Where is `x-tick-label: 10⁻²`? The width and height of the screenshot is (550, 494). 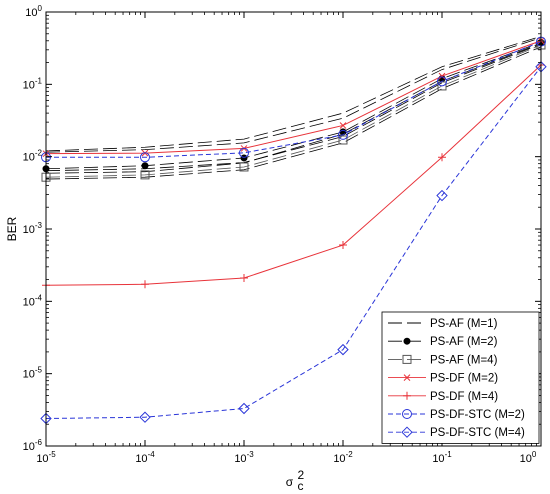 x-tick-label: 10⁻² is located at coordinates (343, 457).